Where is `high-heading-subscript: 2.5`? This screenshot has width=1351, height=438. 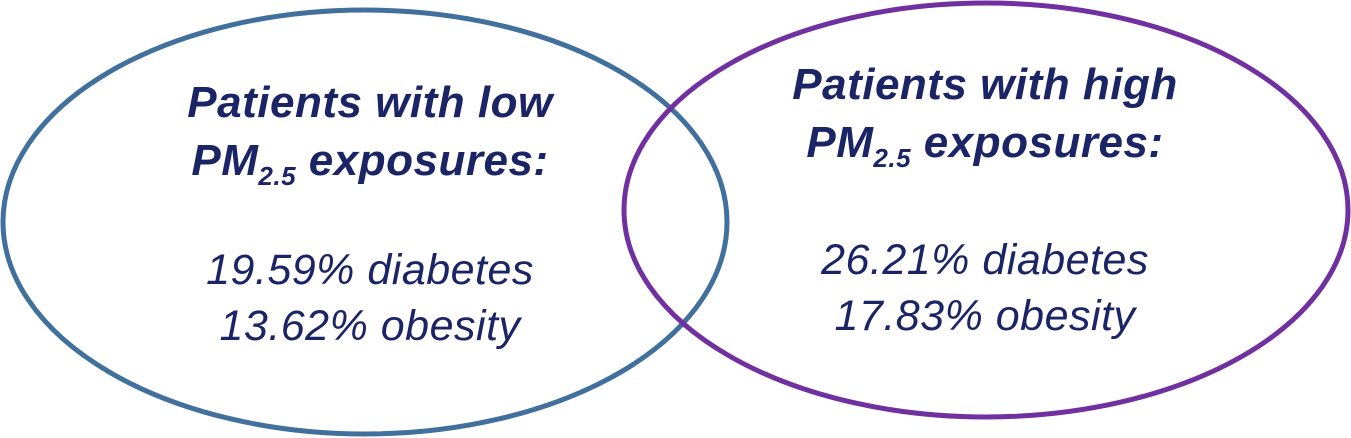 high-heading-subscript: 2.5 is located at coordinates (892, 158).